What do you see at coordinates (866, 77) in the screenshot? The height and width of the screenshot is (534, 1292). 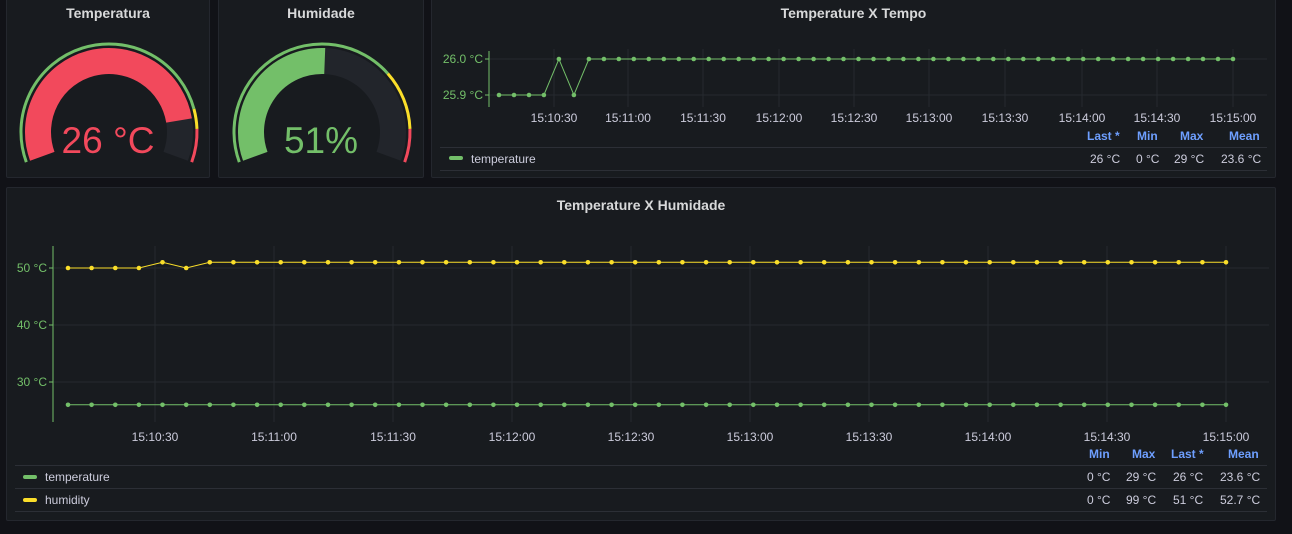 I see `series-line-temperature` at bounding box center [866, 77].